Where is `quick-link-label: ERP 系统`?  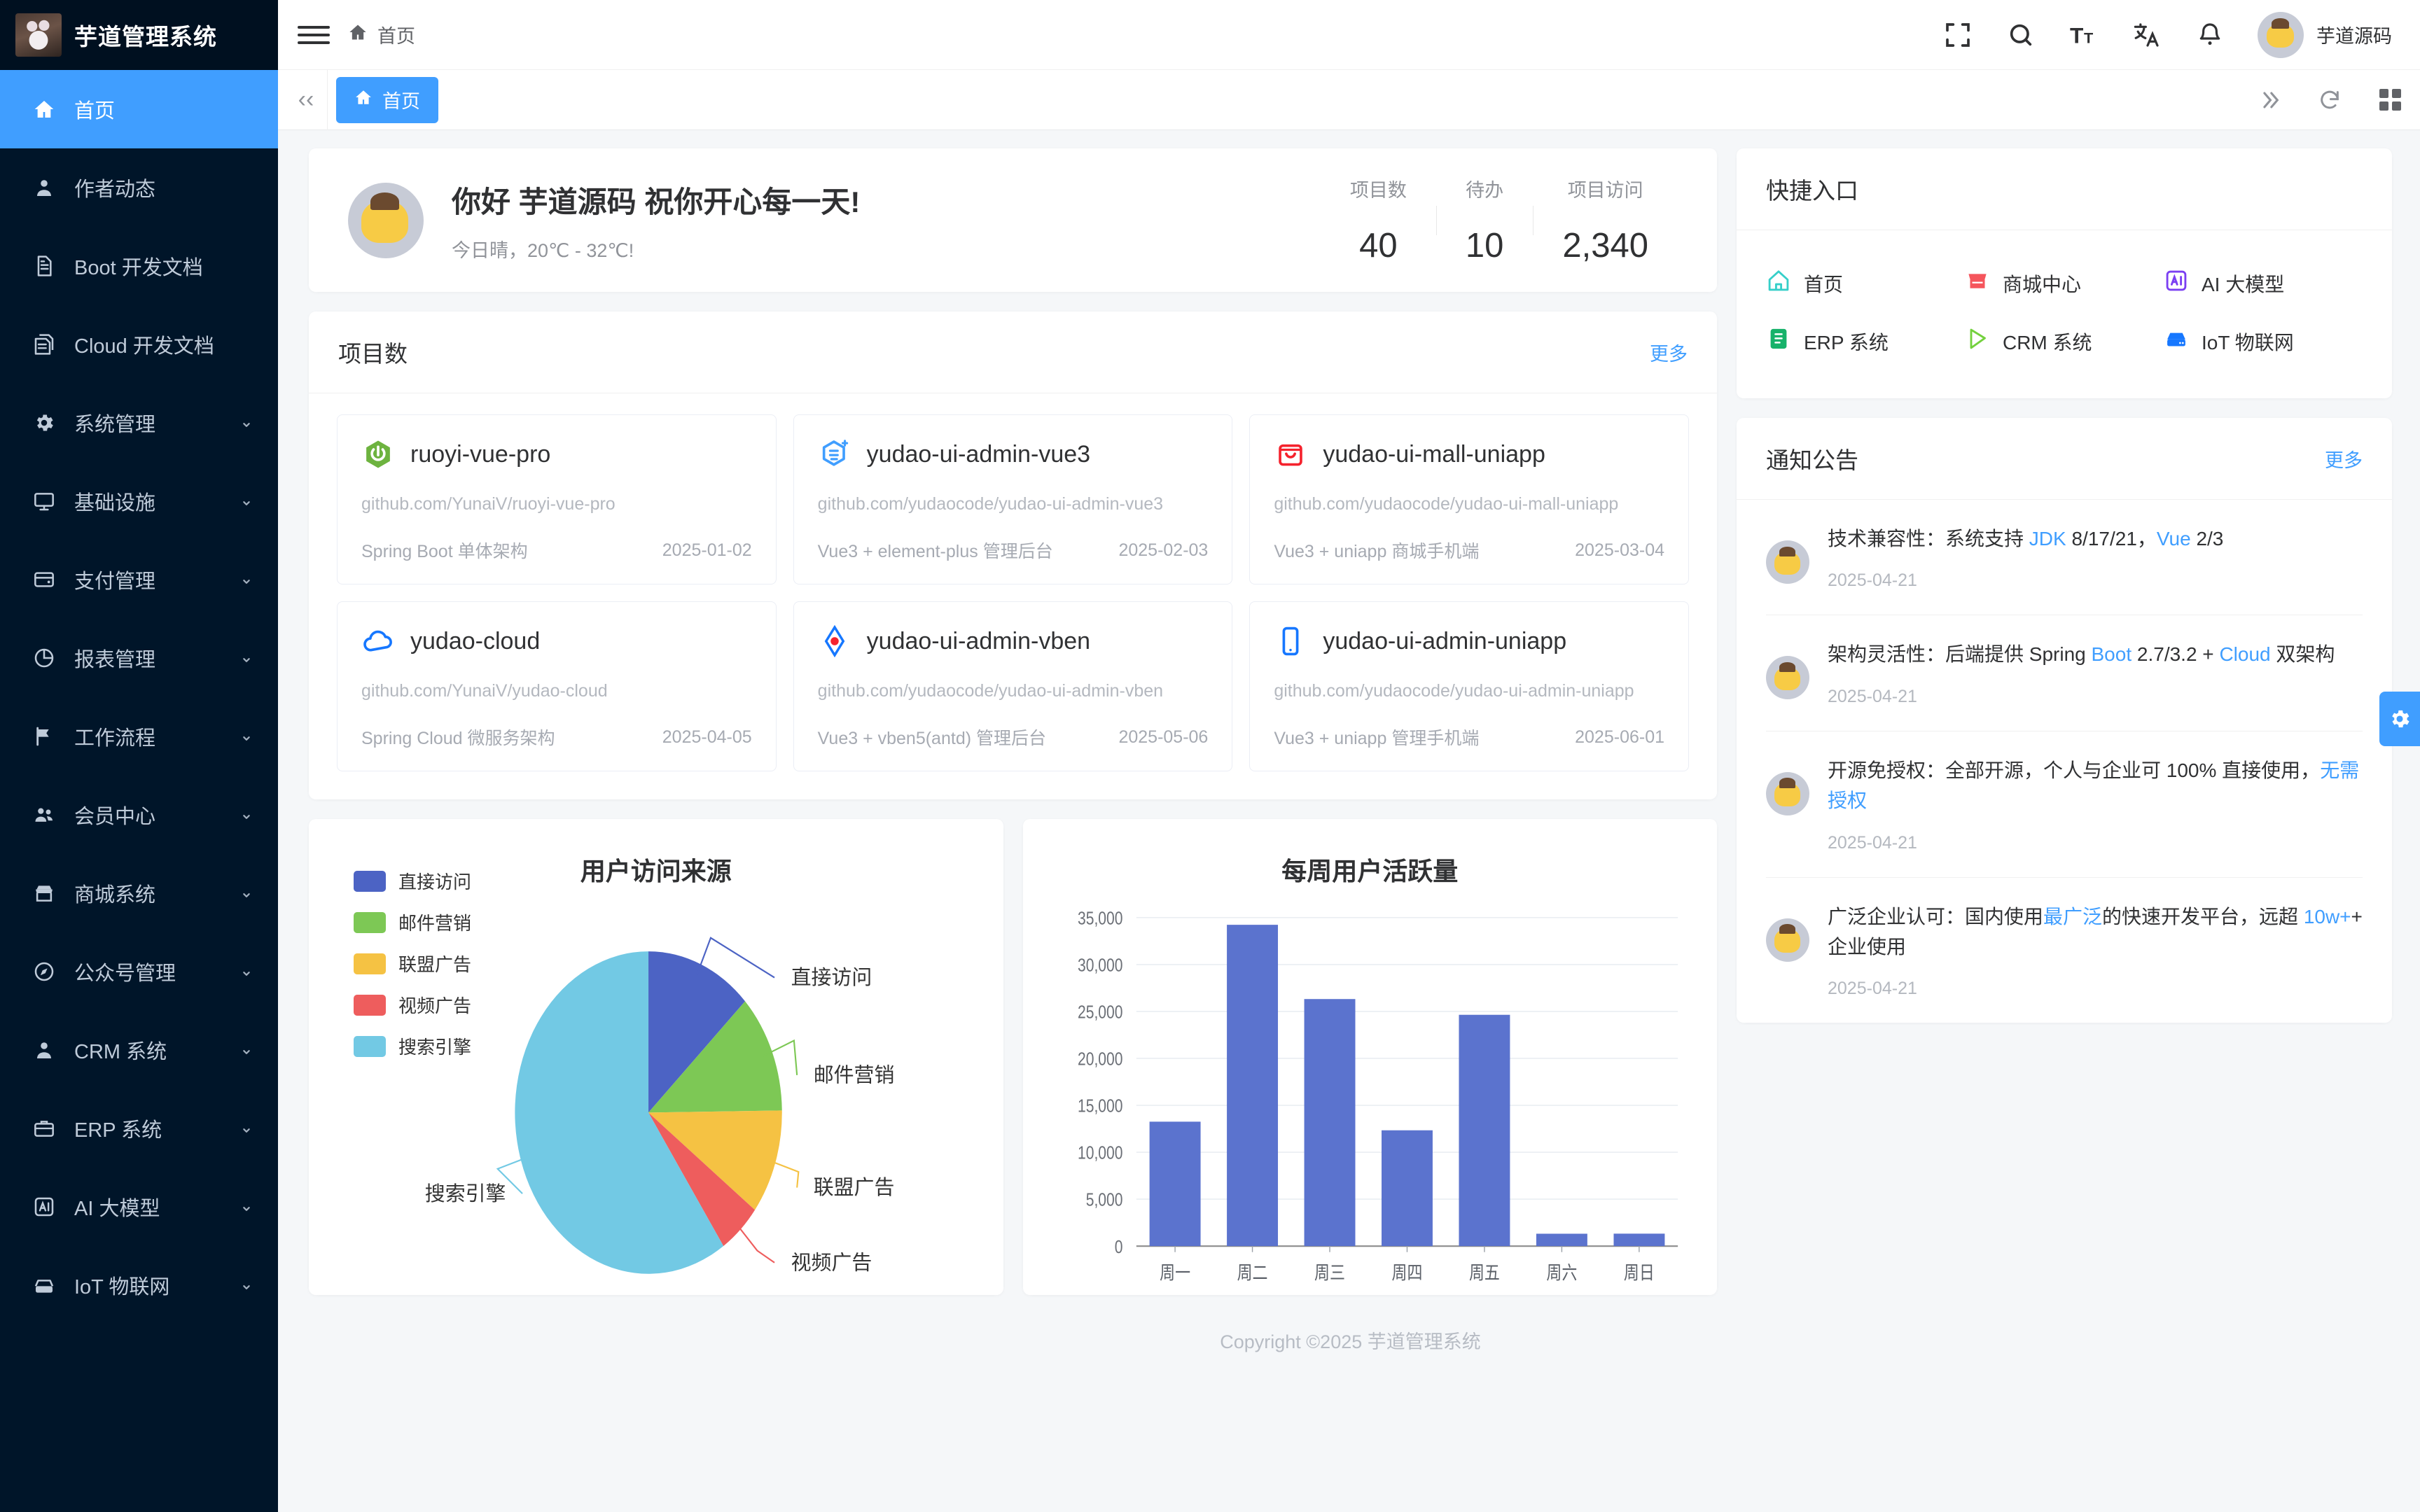 quick-link-label: ERP 系统 is located at coordinates (1846, 342).